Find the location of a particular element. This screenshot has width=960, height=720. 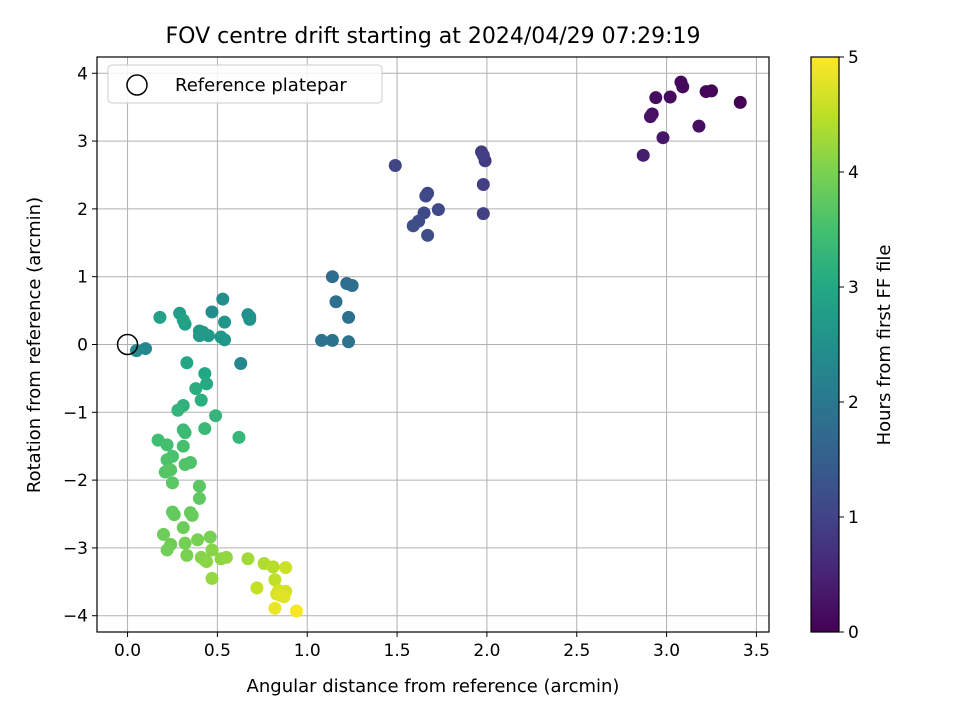

colorbar-gradient is located at coordinates (825, 344).